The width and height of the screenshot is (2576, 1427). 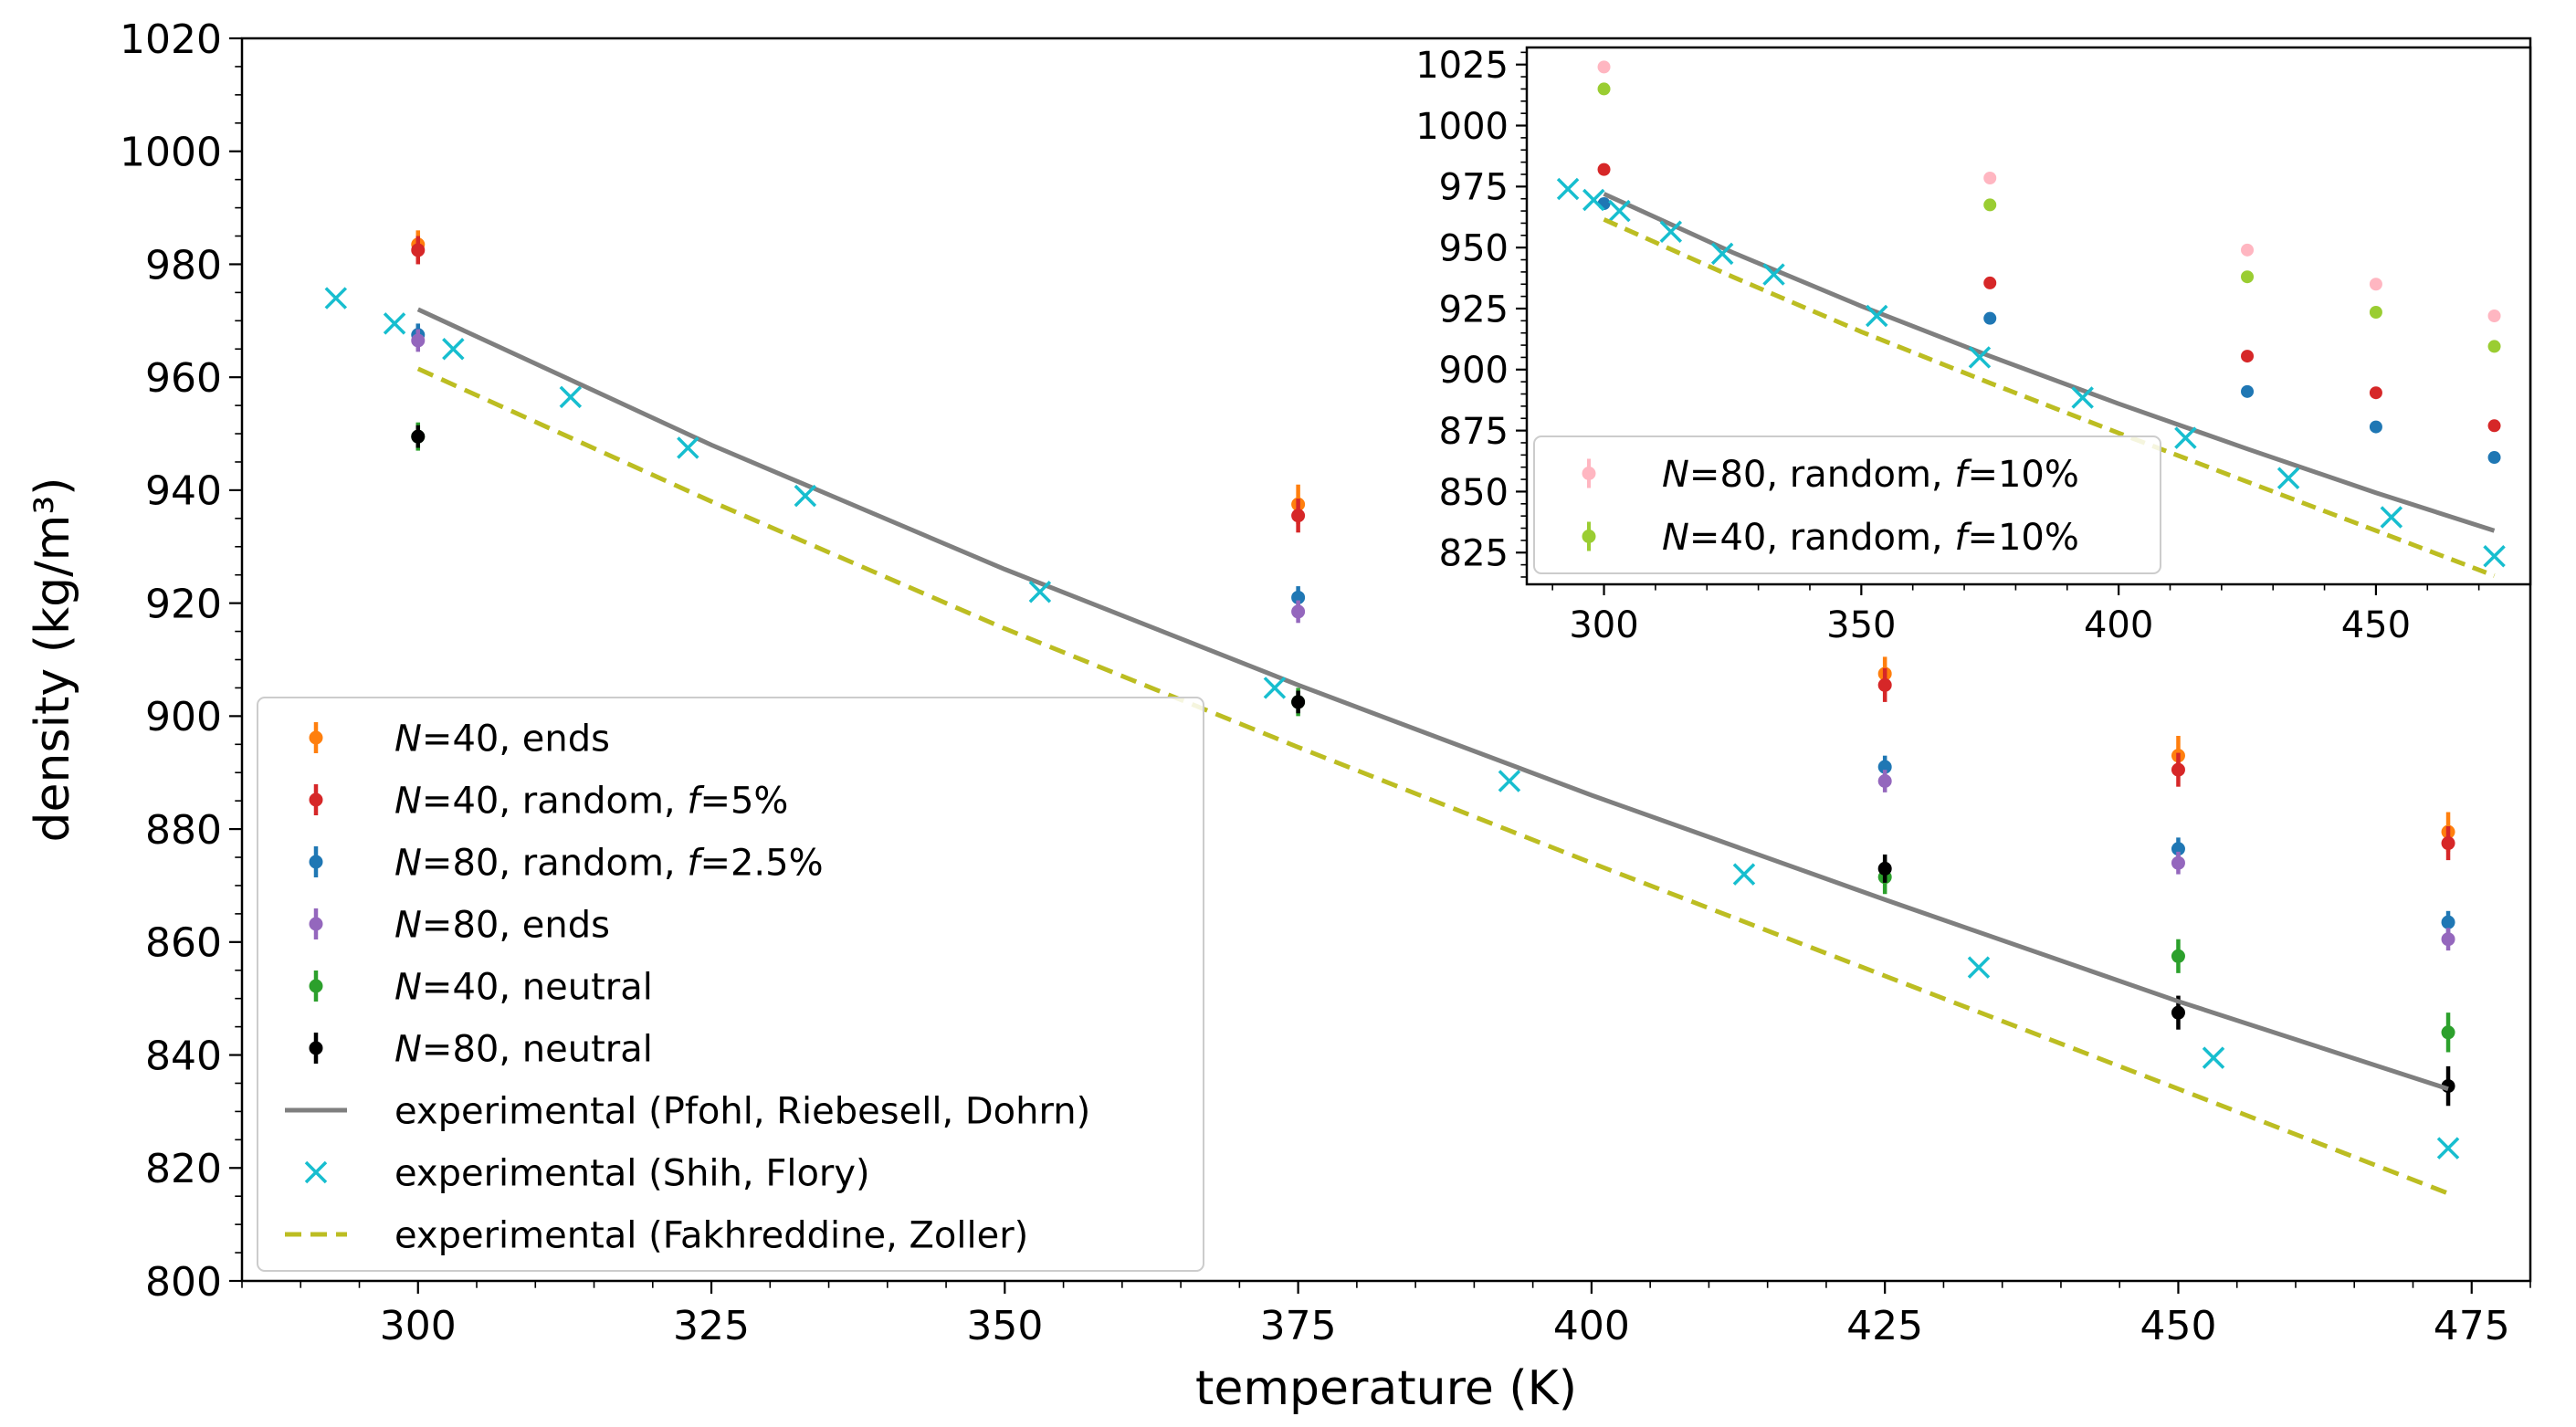 What do you see at coordinates (1884, 1326) in the screenshot?
I see `x-tick-label: 425` at bounding box center [1884, 1326].